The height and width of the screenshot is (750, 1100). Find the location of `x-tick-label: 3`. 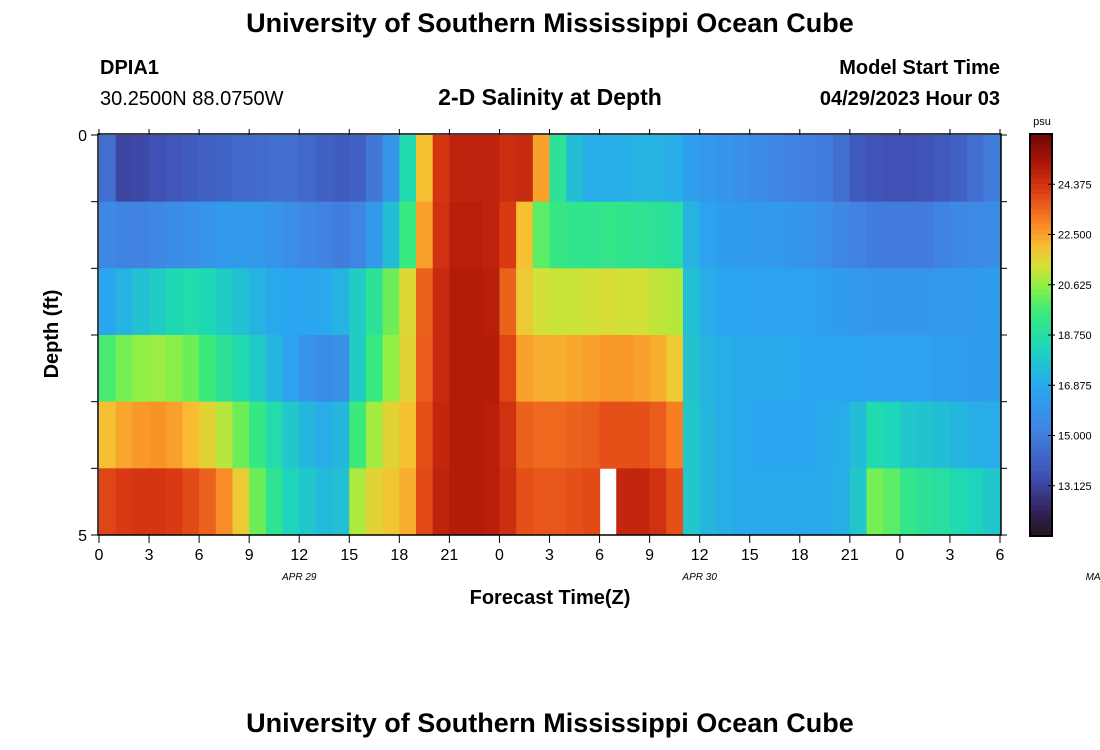

x-tick-label: 3 is located at coordinates (949, 555).